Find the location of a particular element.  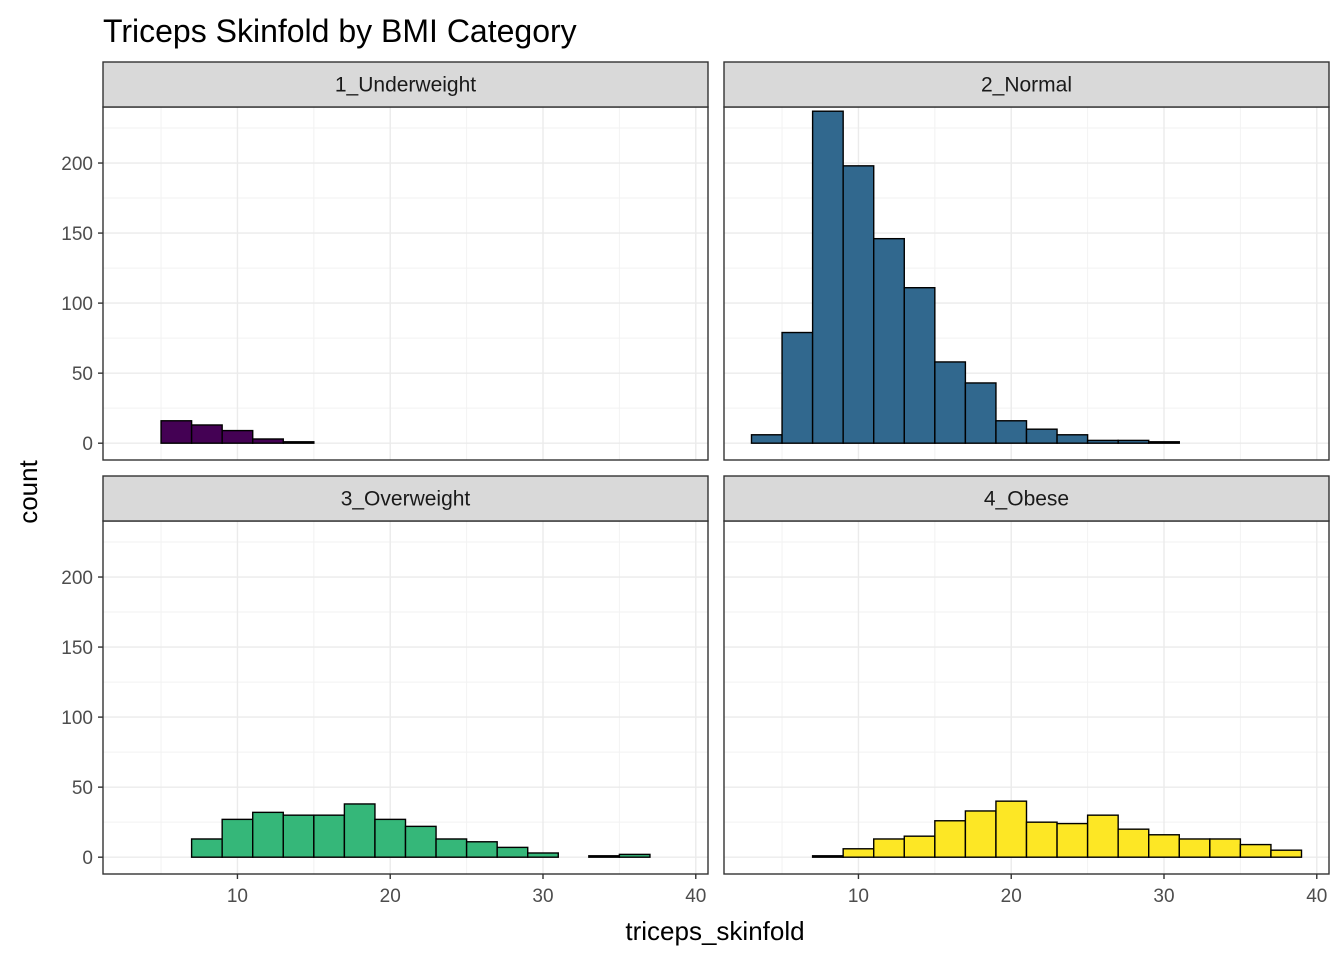

facet-strip-label: 1_Underweight is located at coordinates (405, 85).